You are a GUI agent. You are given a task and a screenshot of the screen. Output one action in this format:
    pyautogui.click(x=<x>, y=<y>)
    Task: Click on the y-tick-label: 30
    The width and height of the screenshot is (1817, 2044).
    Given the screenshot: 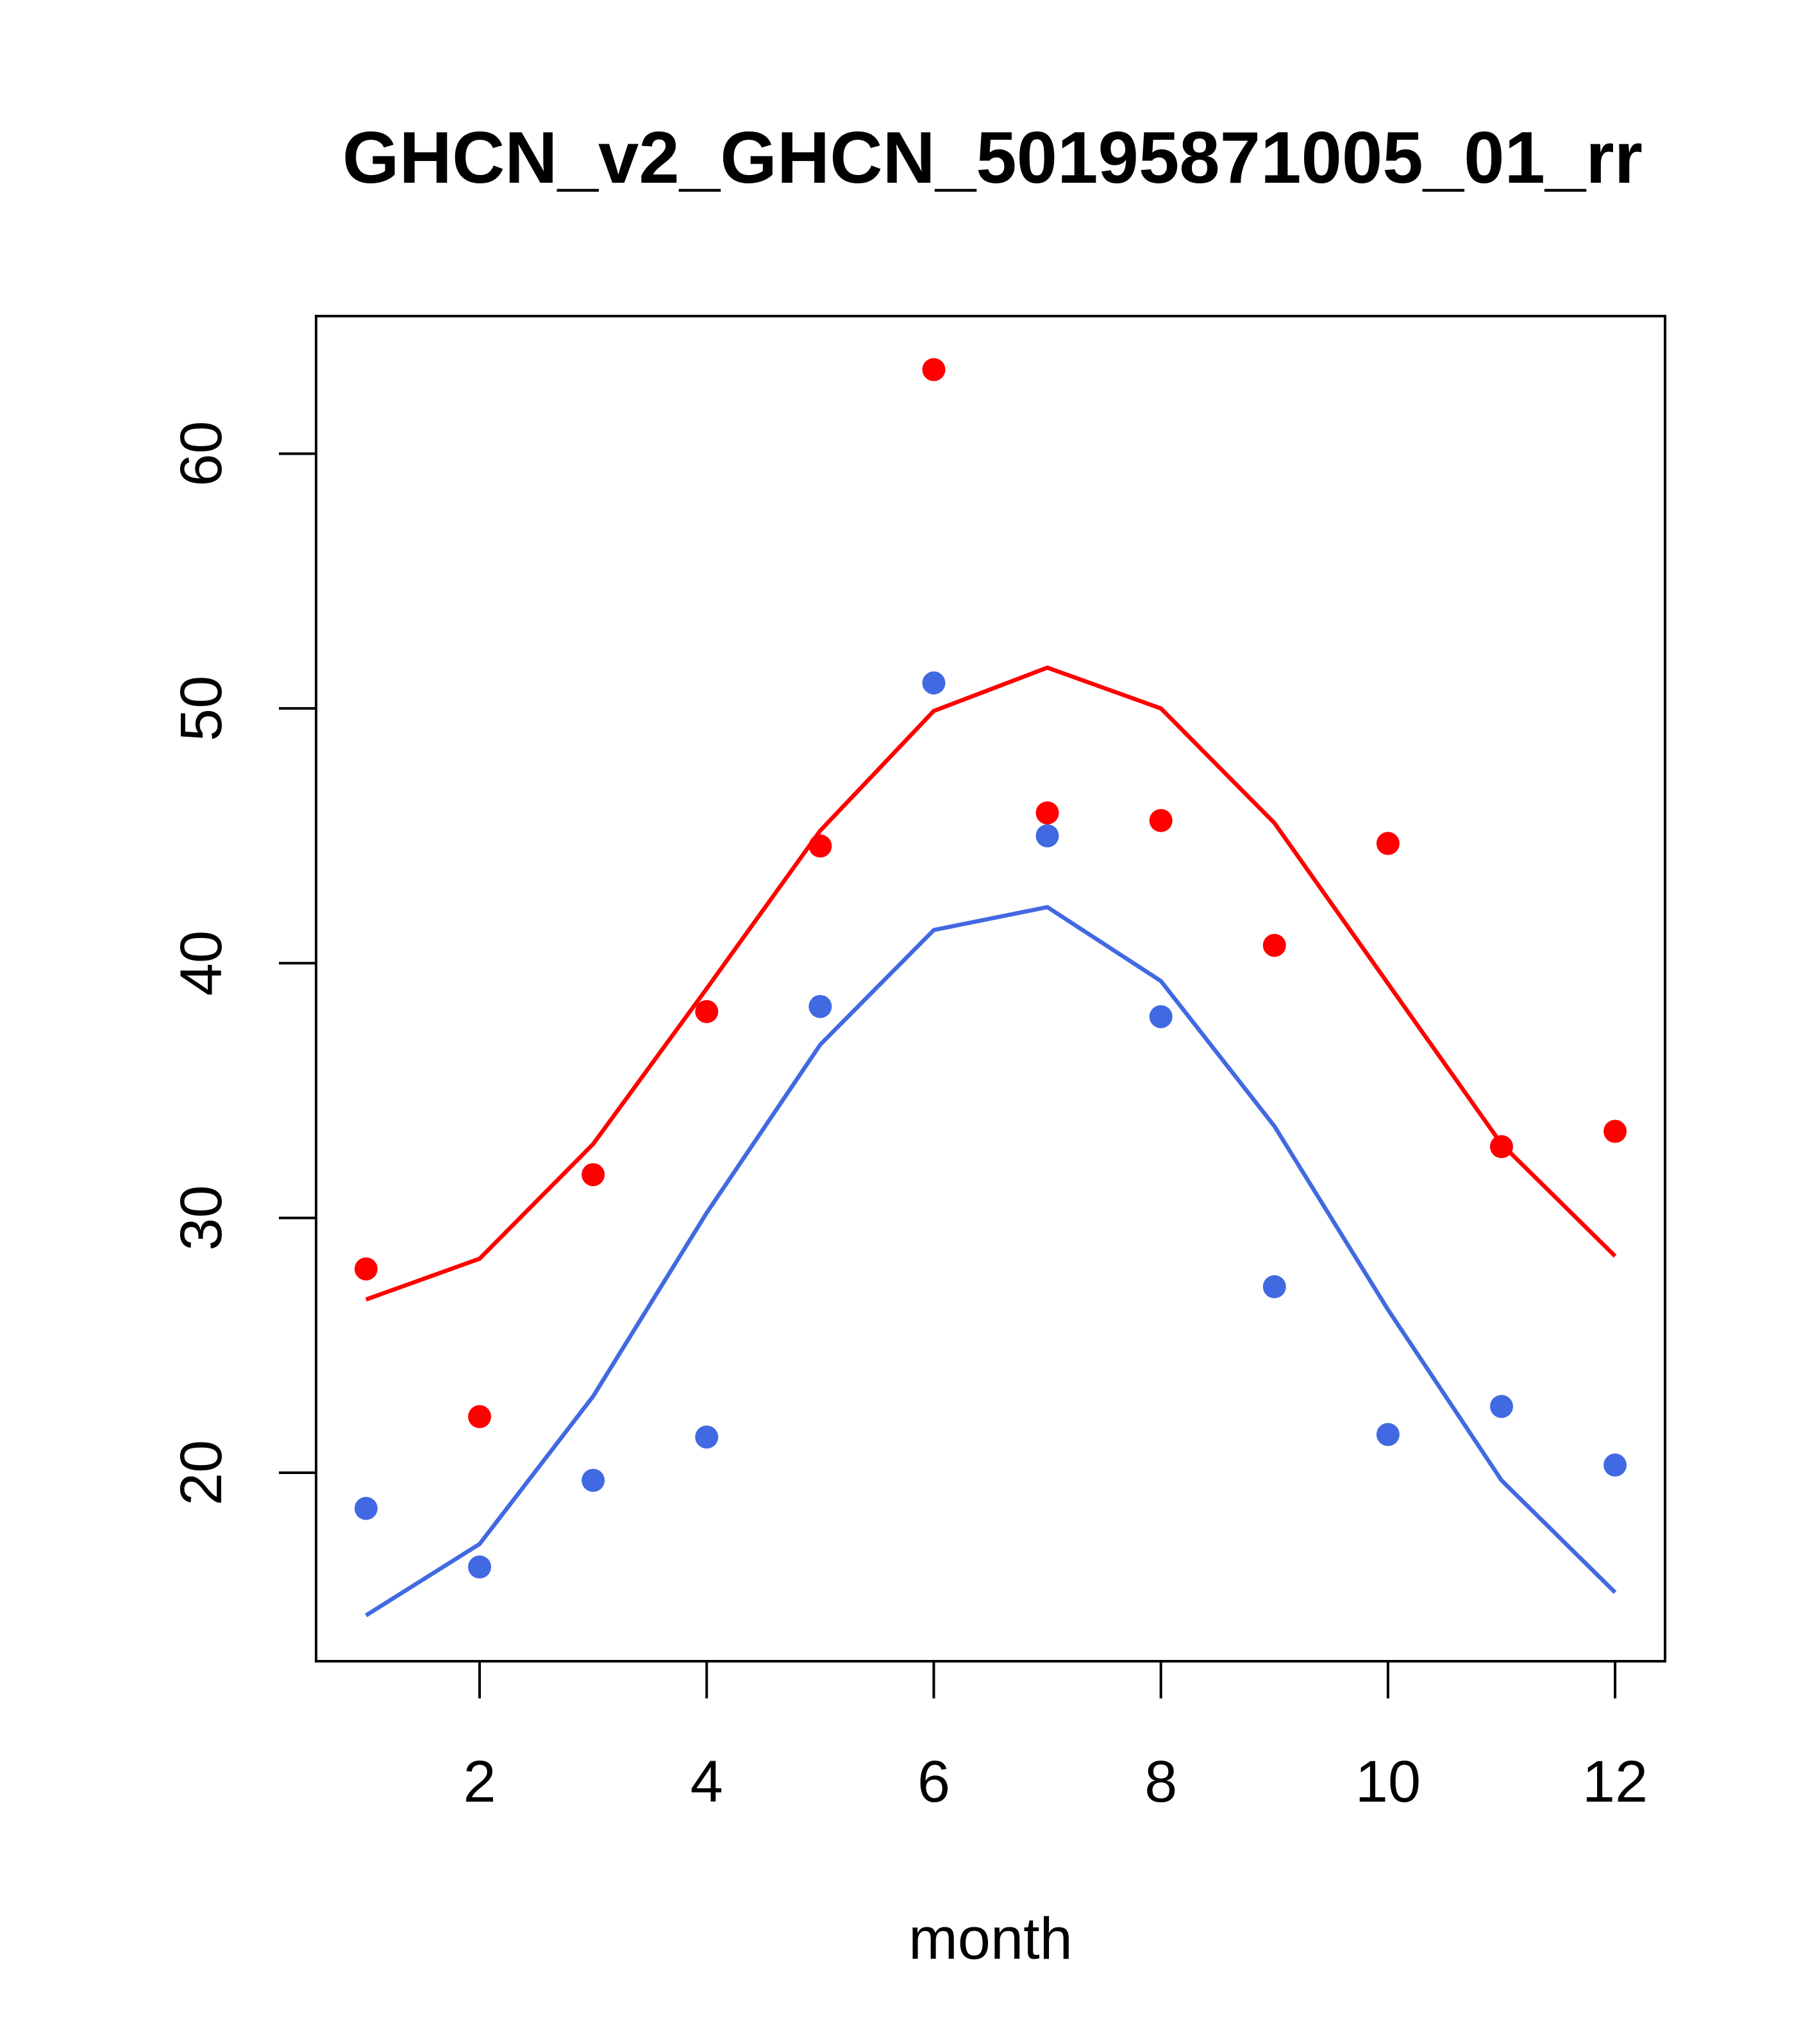 What is the action you would take?
    pyautogui.click(x=201, y=1217)
    